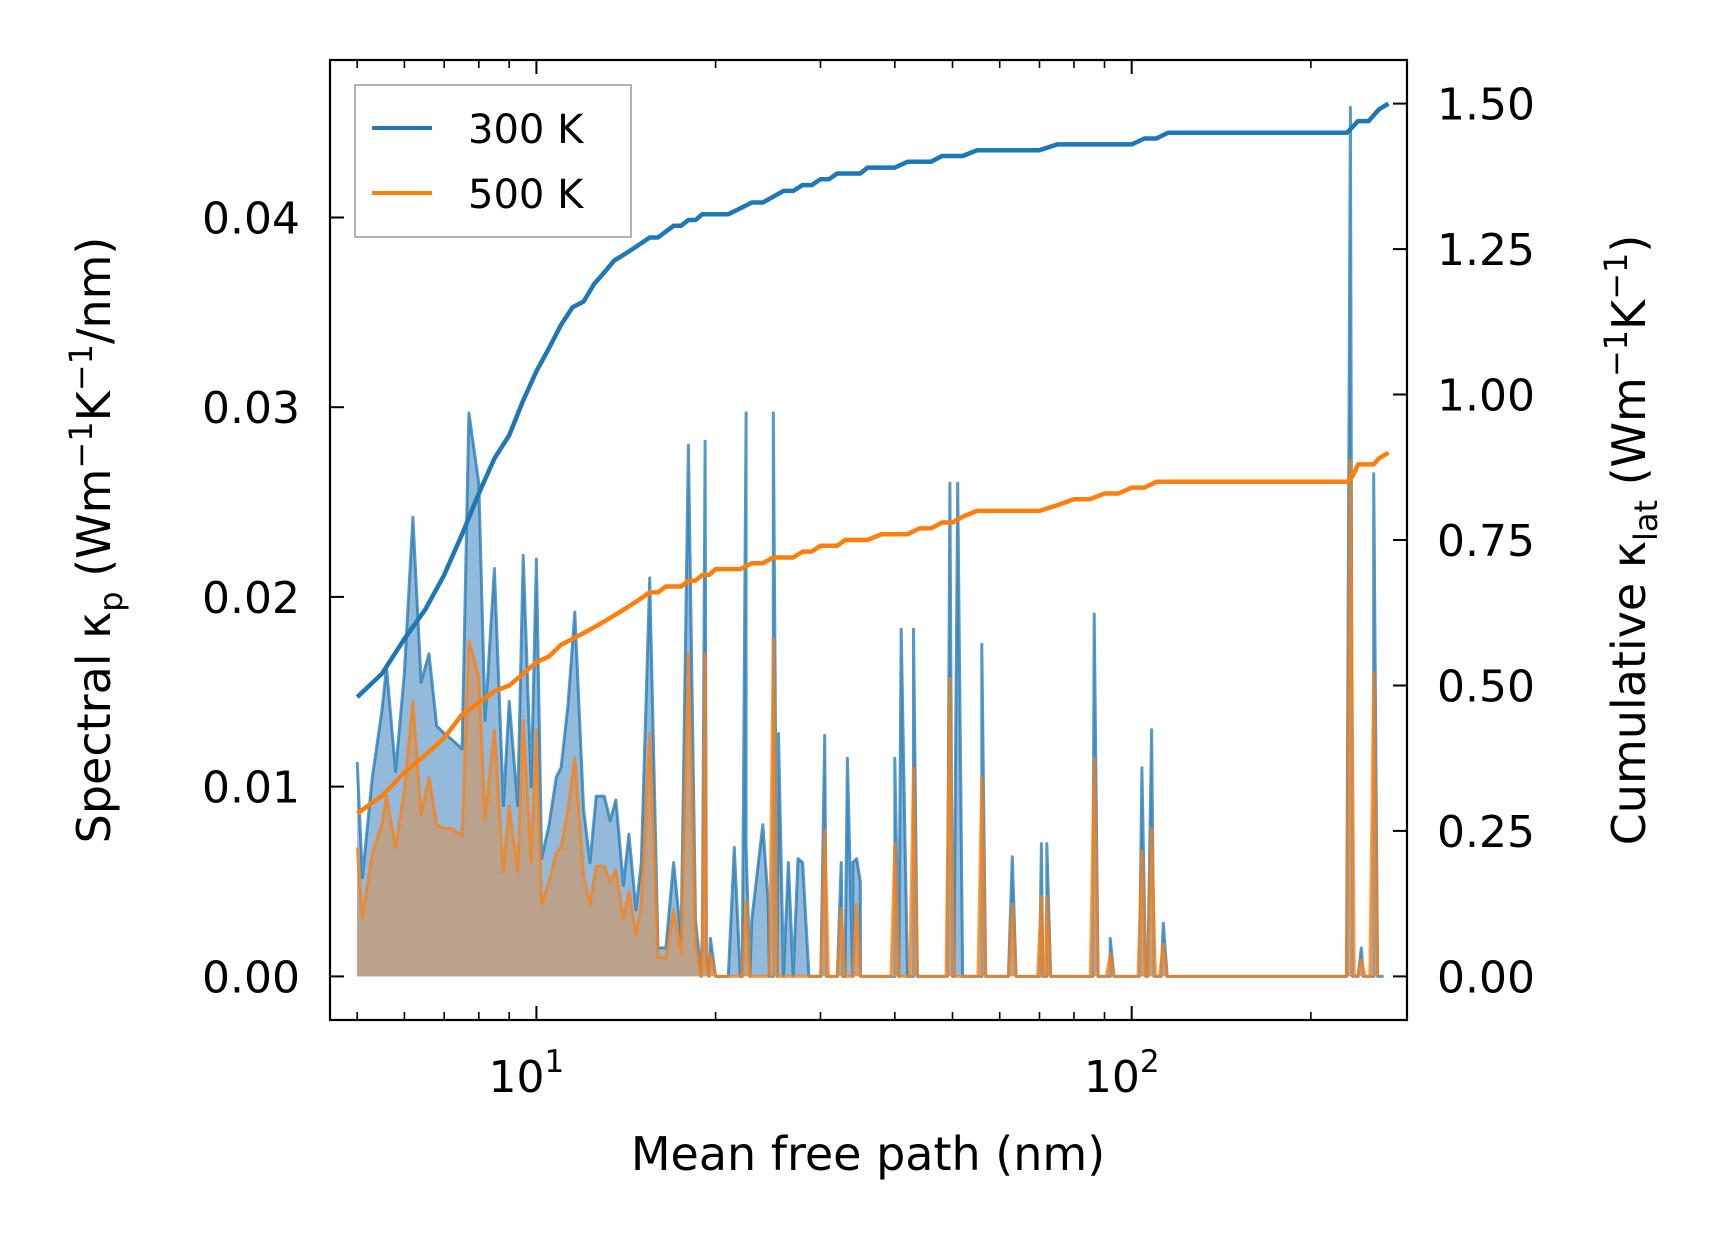 The width and height of the screenshot is (1716, 1254). I want to click on right-y-axis-label-base: Cumulative κ, so click(1629, 693).